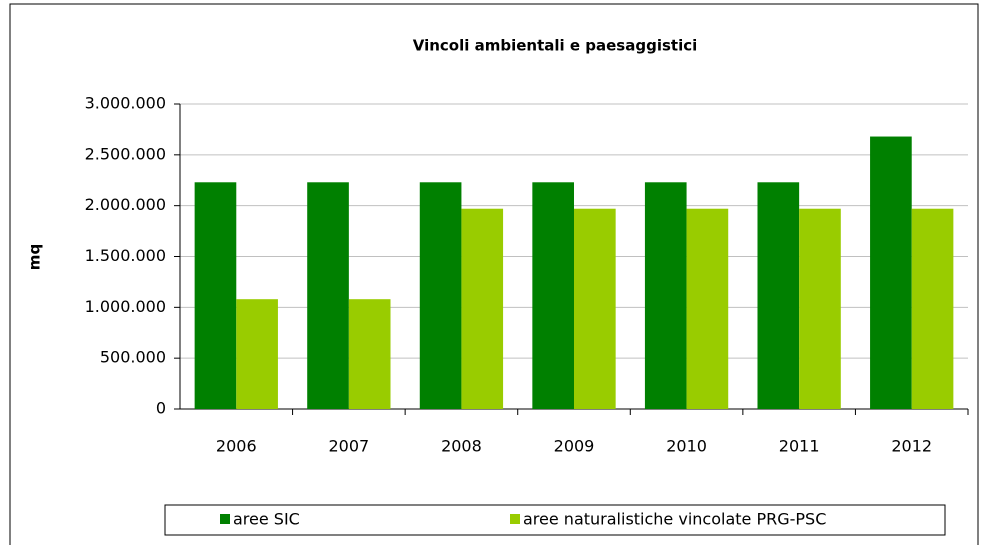 The width and height of the screenshot is (983, 549). What do you see at coordinates (125, 255) in the screenshot?
I see `y-tick-label: 1.500.000` at bounding box center [125, 255].